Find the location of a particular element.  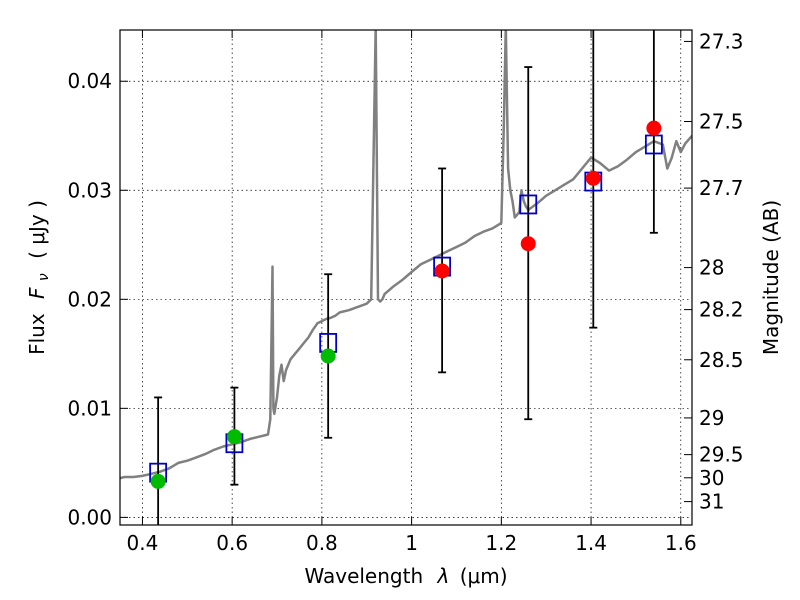

y-axis-label-symbol: F is located at coordinates (37, 293).